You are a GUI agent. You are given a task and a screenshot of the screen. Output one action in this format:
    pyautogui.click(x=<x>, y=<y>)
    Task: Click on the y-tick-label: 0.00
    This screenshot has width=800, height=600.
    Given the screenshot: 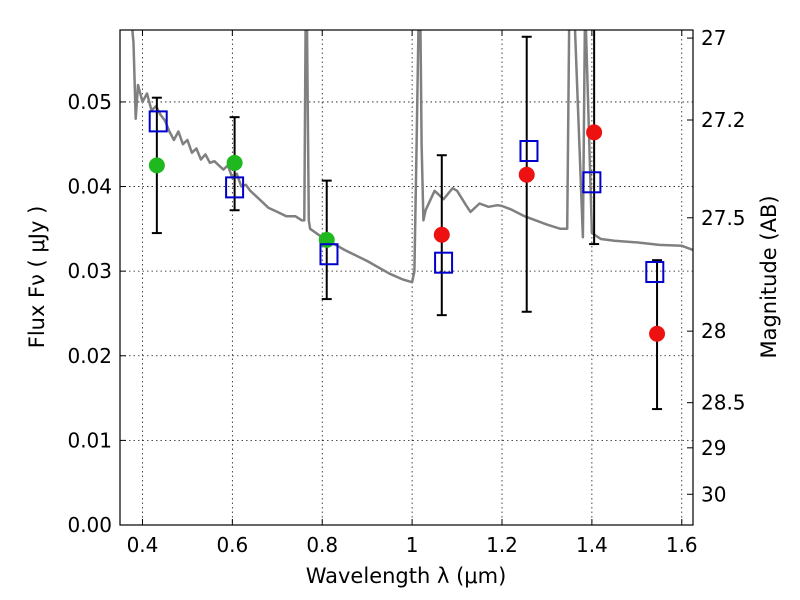 What is the action you would take?
    pyautogui.click(x=89, y=525)
    